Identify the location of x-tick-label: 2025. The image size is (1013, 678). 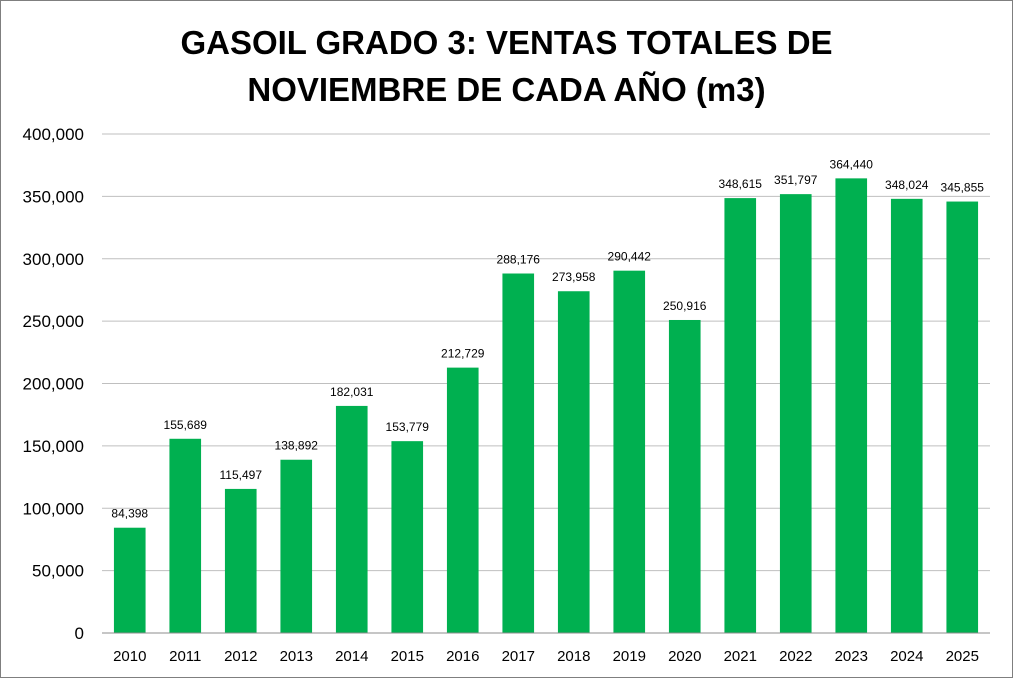
(962, 656).